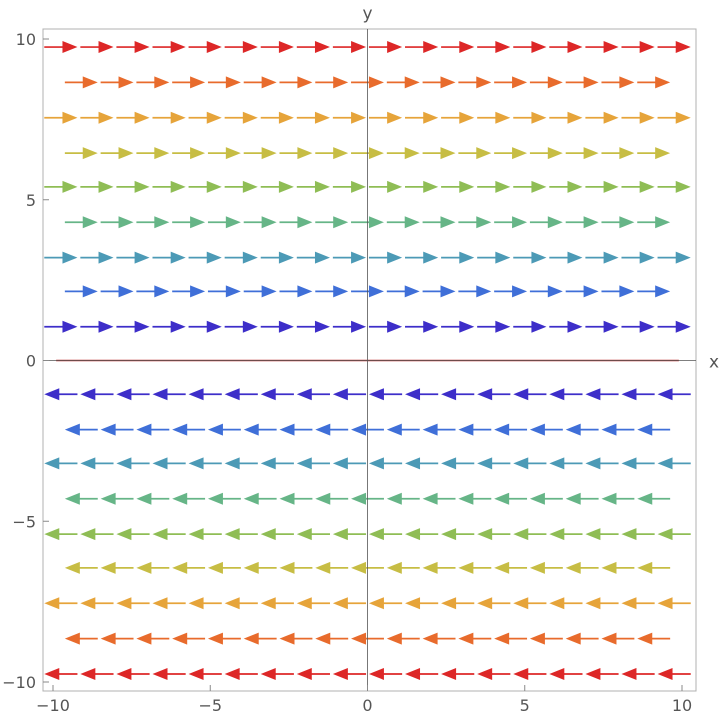 Image resolution: width=720 pixels, height=717 pixels. I want to click on y-axis-label: y, so click(367, 14).